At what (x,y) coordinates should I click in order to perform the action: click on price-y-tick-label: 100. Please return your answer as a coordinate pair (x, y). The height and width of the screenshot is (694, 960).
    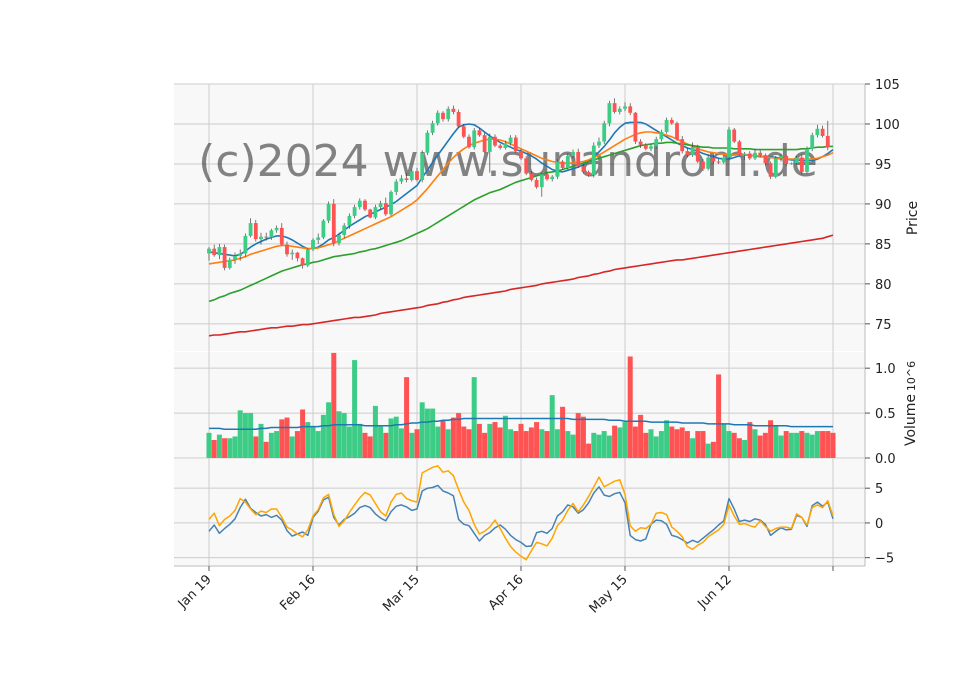
    Looking at the image, I should click on (887, 125).